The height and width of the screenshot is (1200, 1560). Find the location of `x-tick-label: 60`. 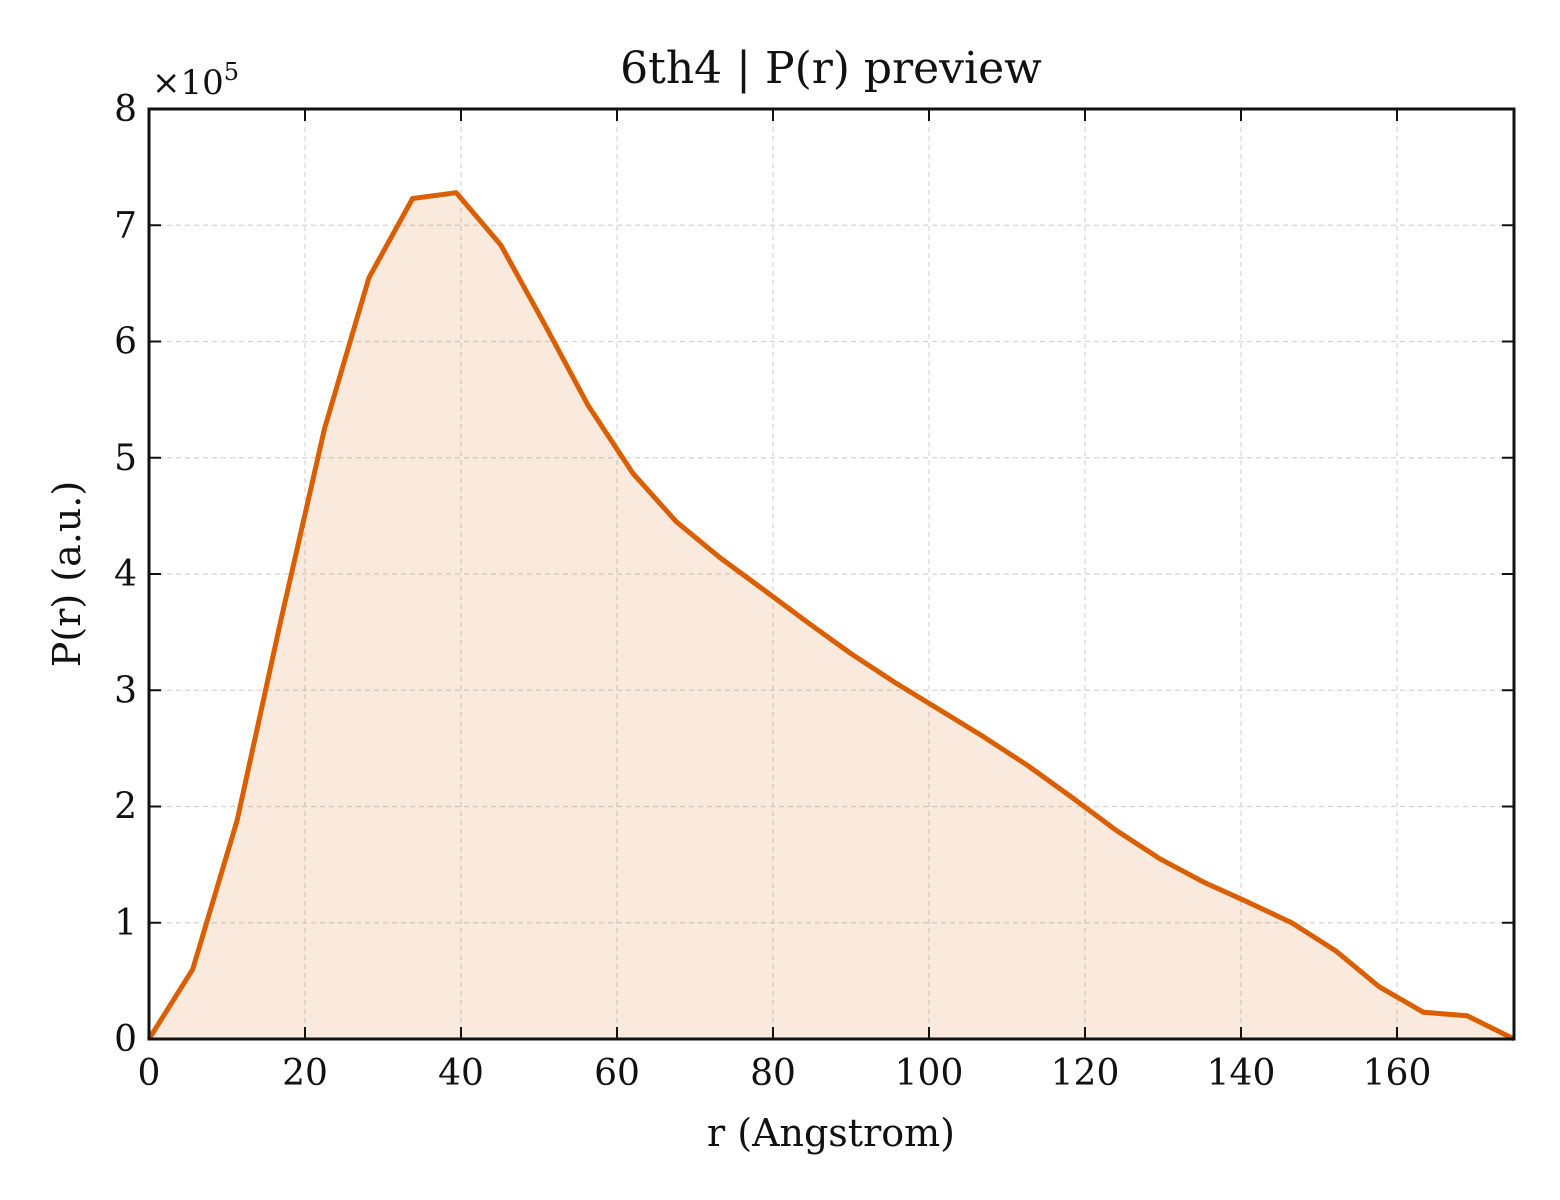

x-tick-label: 60 is located at coordinates (617, 1073).